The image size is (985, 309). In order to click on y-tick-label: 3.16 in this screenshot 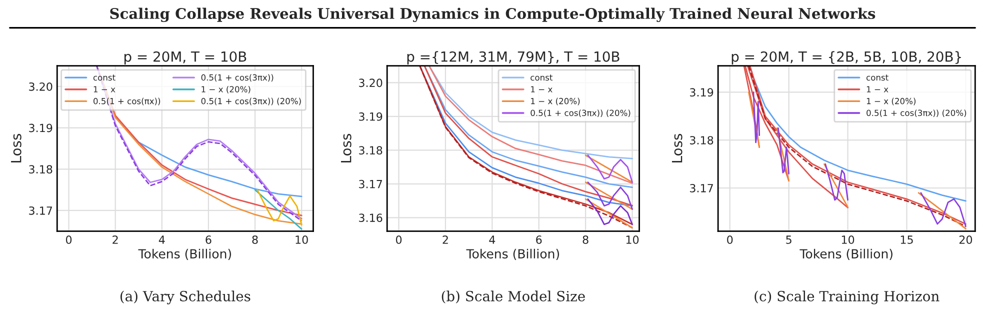, I will do `click(370, 218)`.